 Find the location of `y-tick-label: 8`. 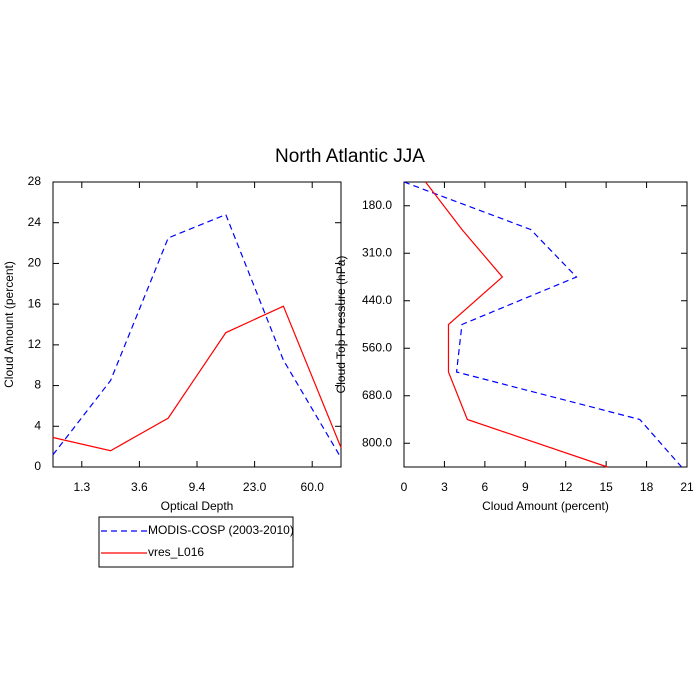

y-tick-label: 8 is located at coordinates (37, 385).